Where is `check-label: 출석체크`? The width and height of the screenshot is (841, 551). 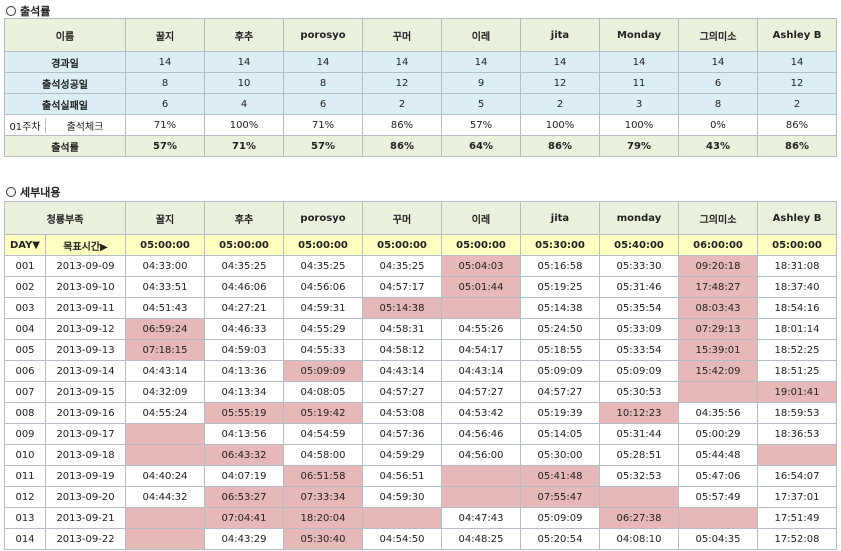 check-label: 출석체크 is located at coordinates (85, 127).